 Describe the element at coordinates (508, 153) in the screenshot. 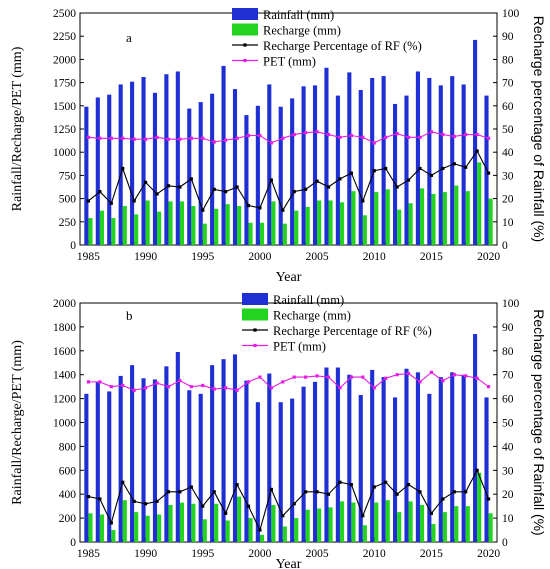

I see `y-right-tick-label: 40` at that location.